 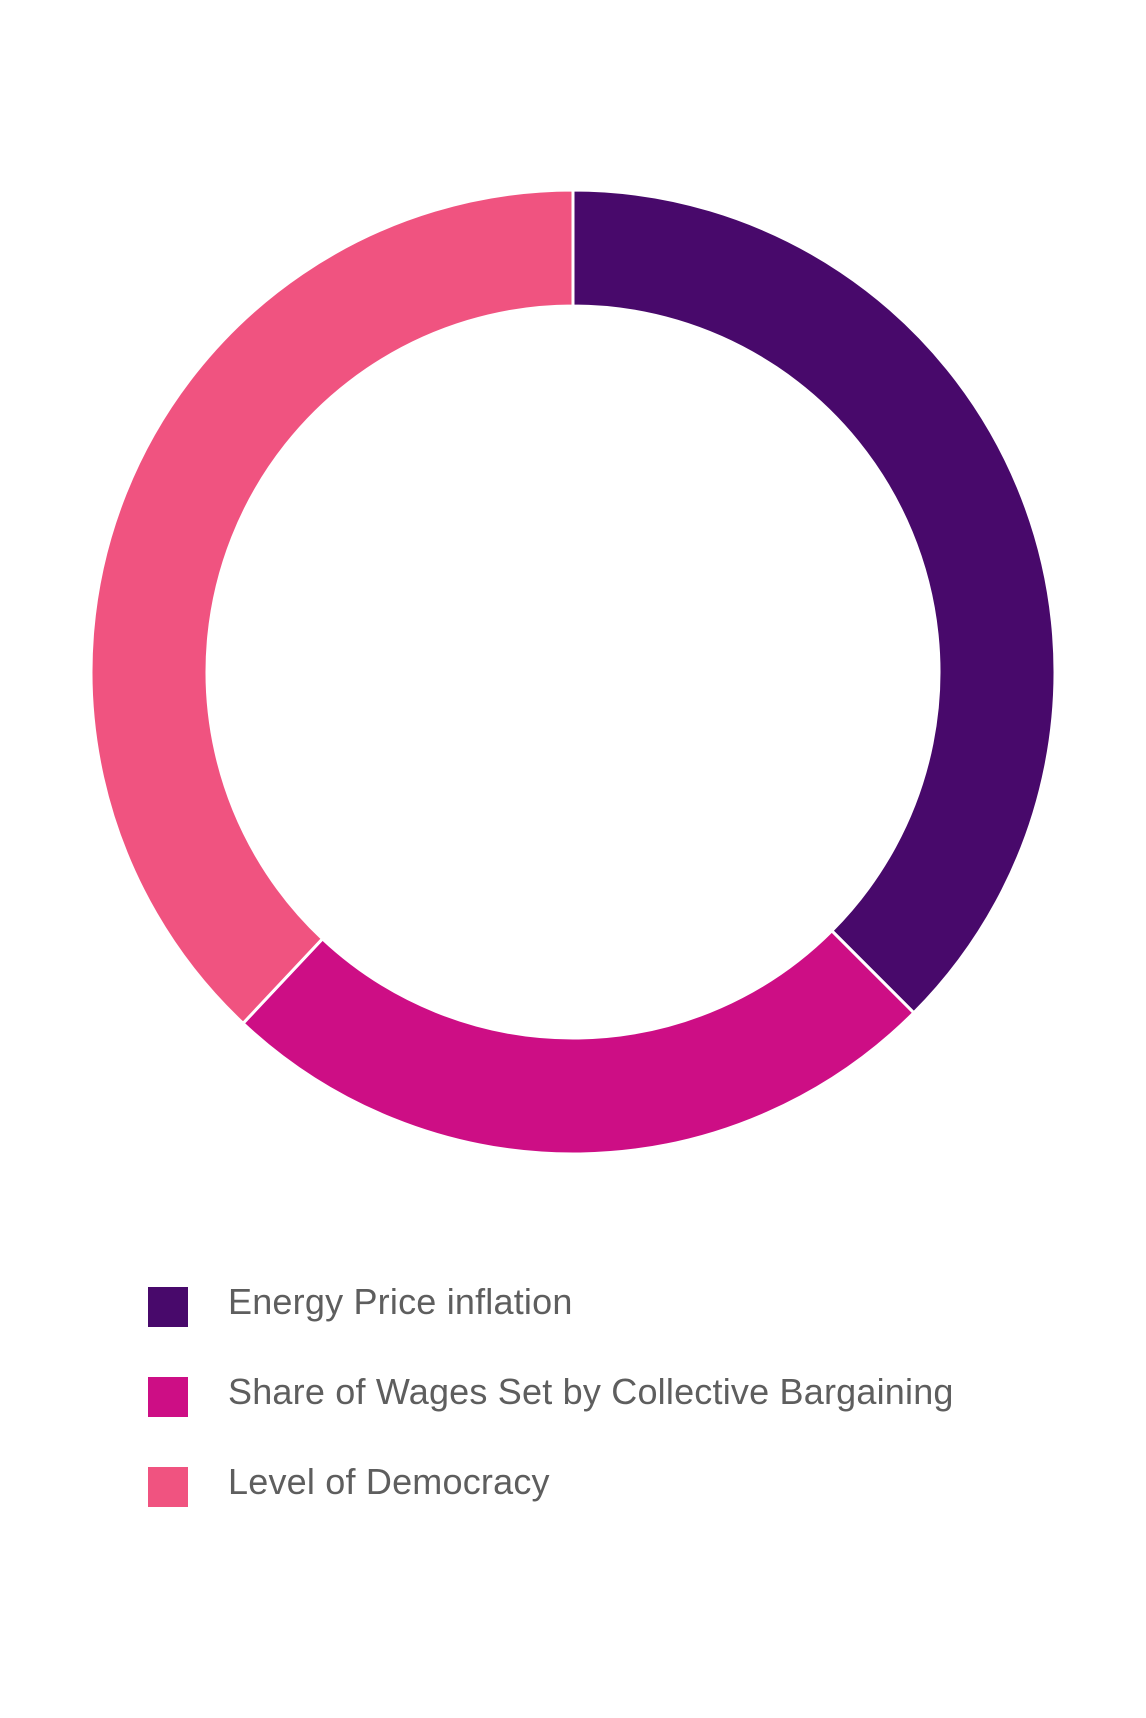 I want to click on legend-label: Energy Price inflation, so click(x=400, y=1301).